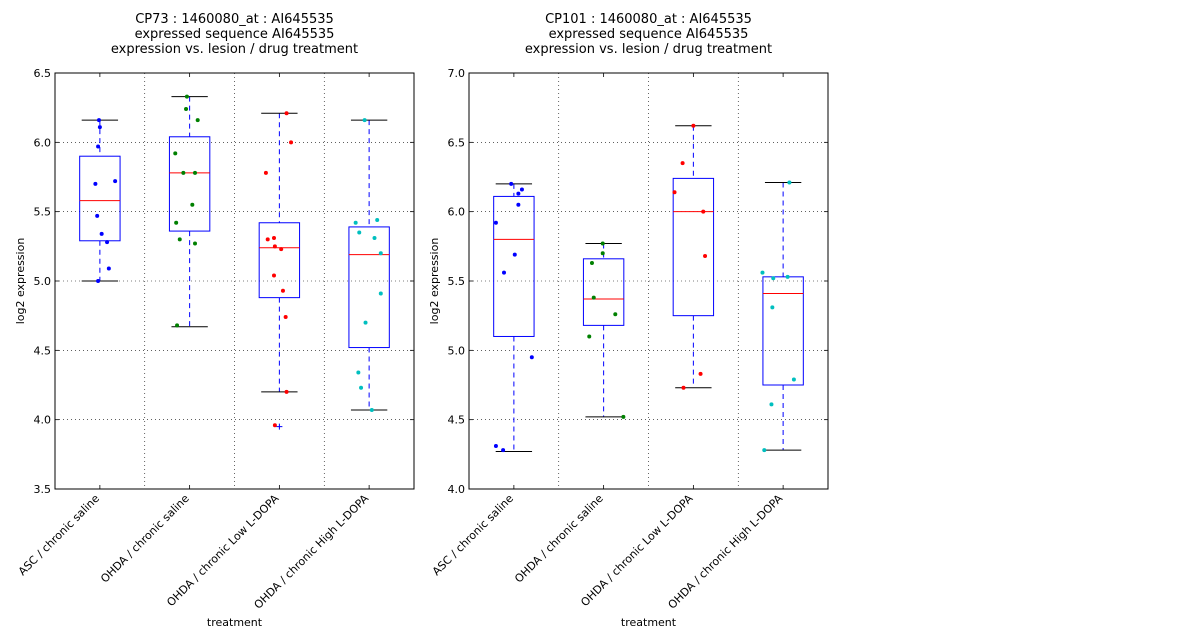 The image size is (1200, 640). Describe the element at coordinates (649, 34) in the screenshot. I see `chart-title-line: expressed sequence AI645535` at that location.